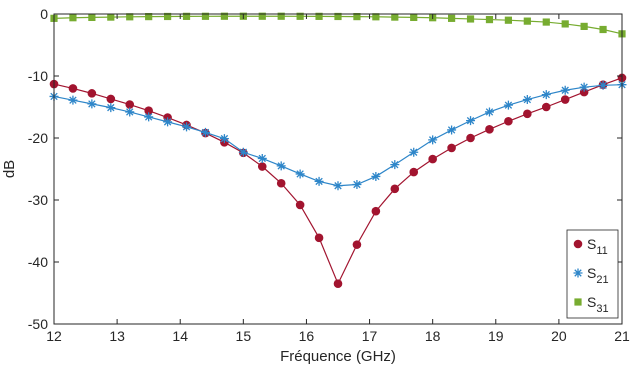  Describe the element at coordinates (598, 275) in the screenshot. I see `legend-entry-s21: S21` at that location.